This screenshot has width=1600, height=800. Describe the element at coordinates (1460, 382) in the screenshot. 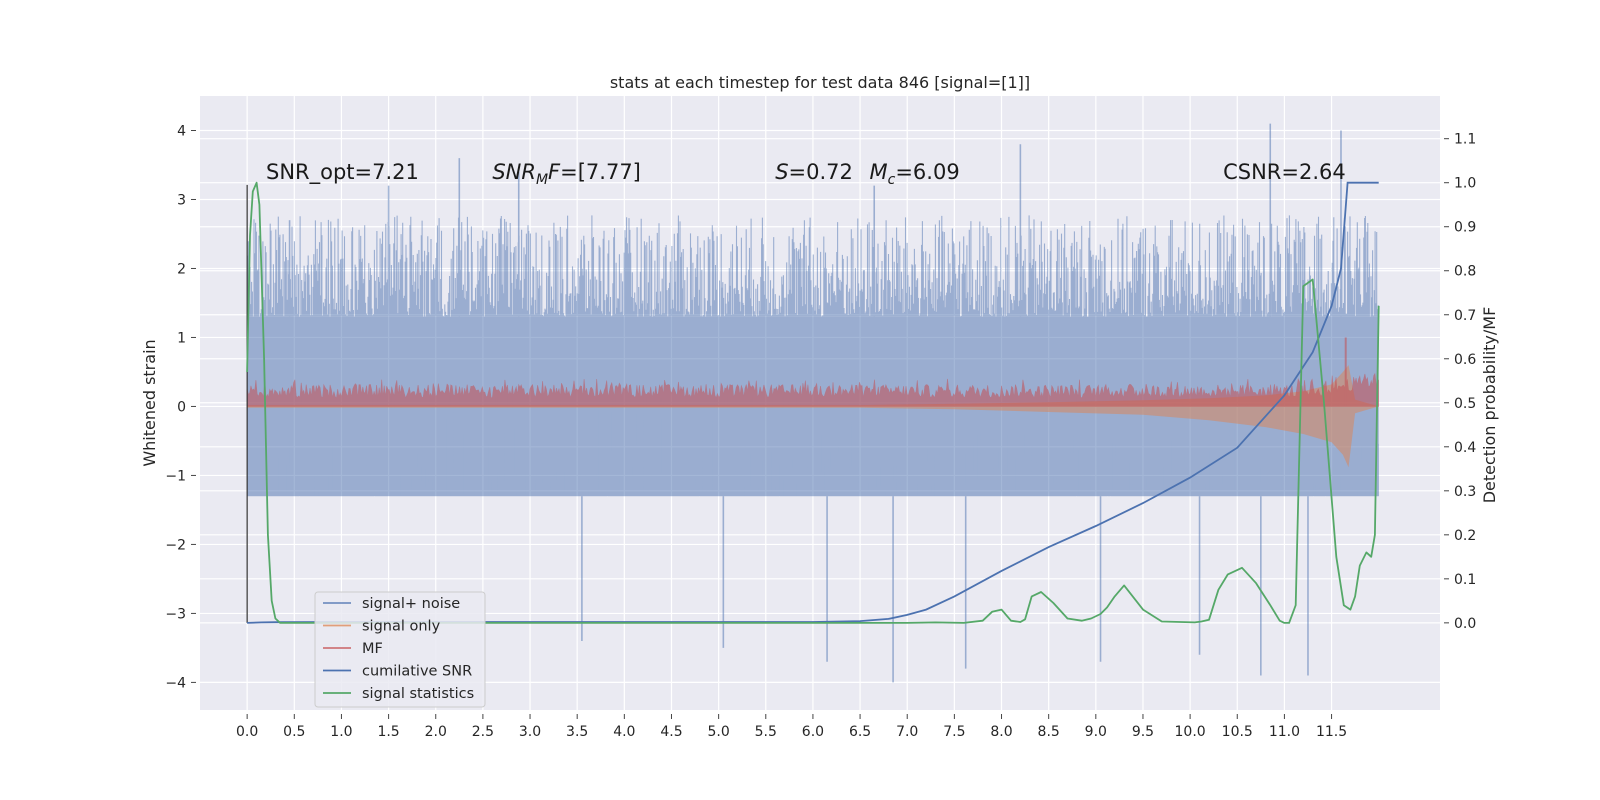

I see `y-right-axis-ticks: 0.0 0.1 0.2 0.3 0.4 0.5 0.6 0.7 0.8 0.9 1.0 1.1` at that location.